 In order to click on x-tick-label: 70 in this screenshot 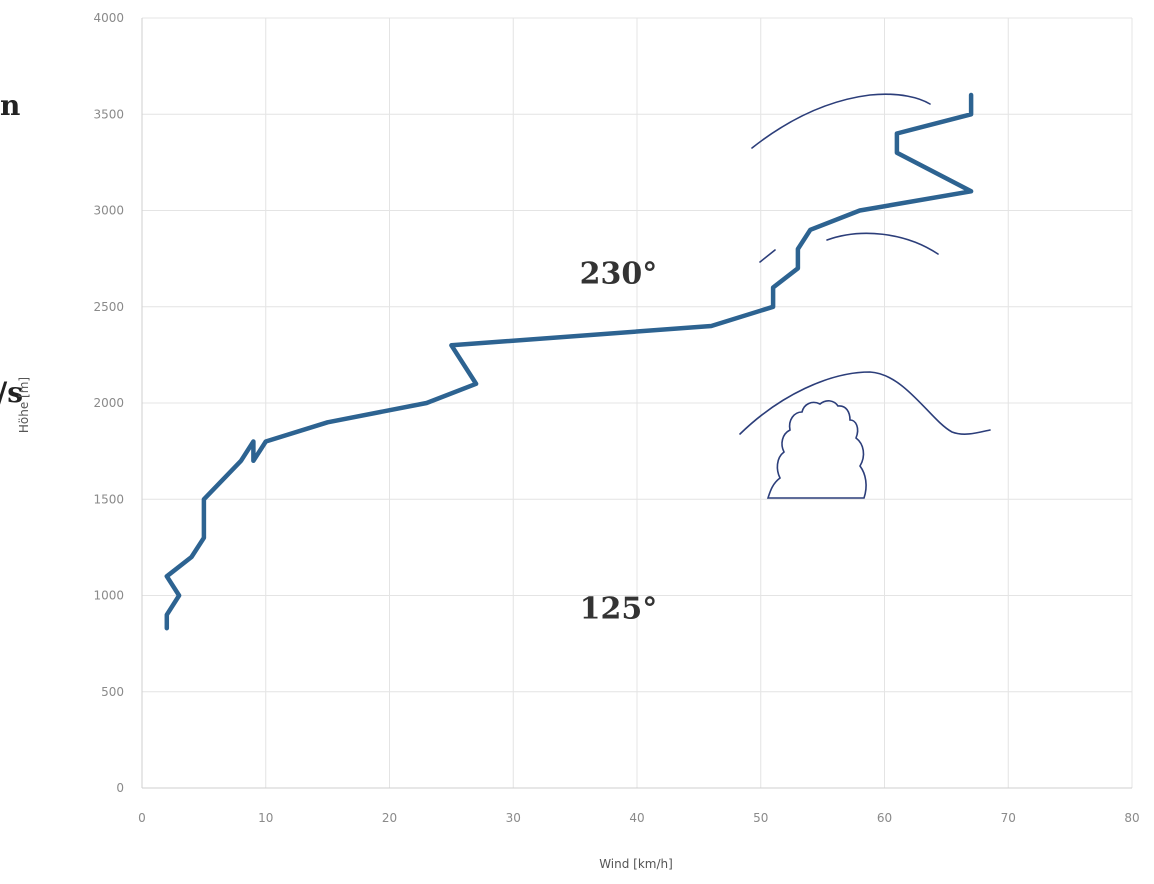, I will do `click(1008, 818)`.